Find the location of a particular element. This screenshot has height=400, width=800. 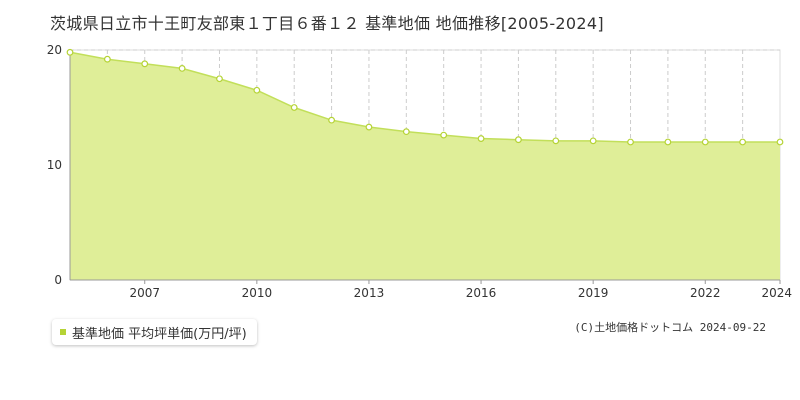

y-tick-label: 20 is located at coordinates (54, 50).